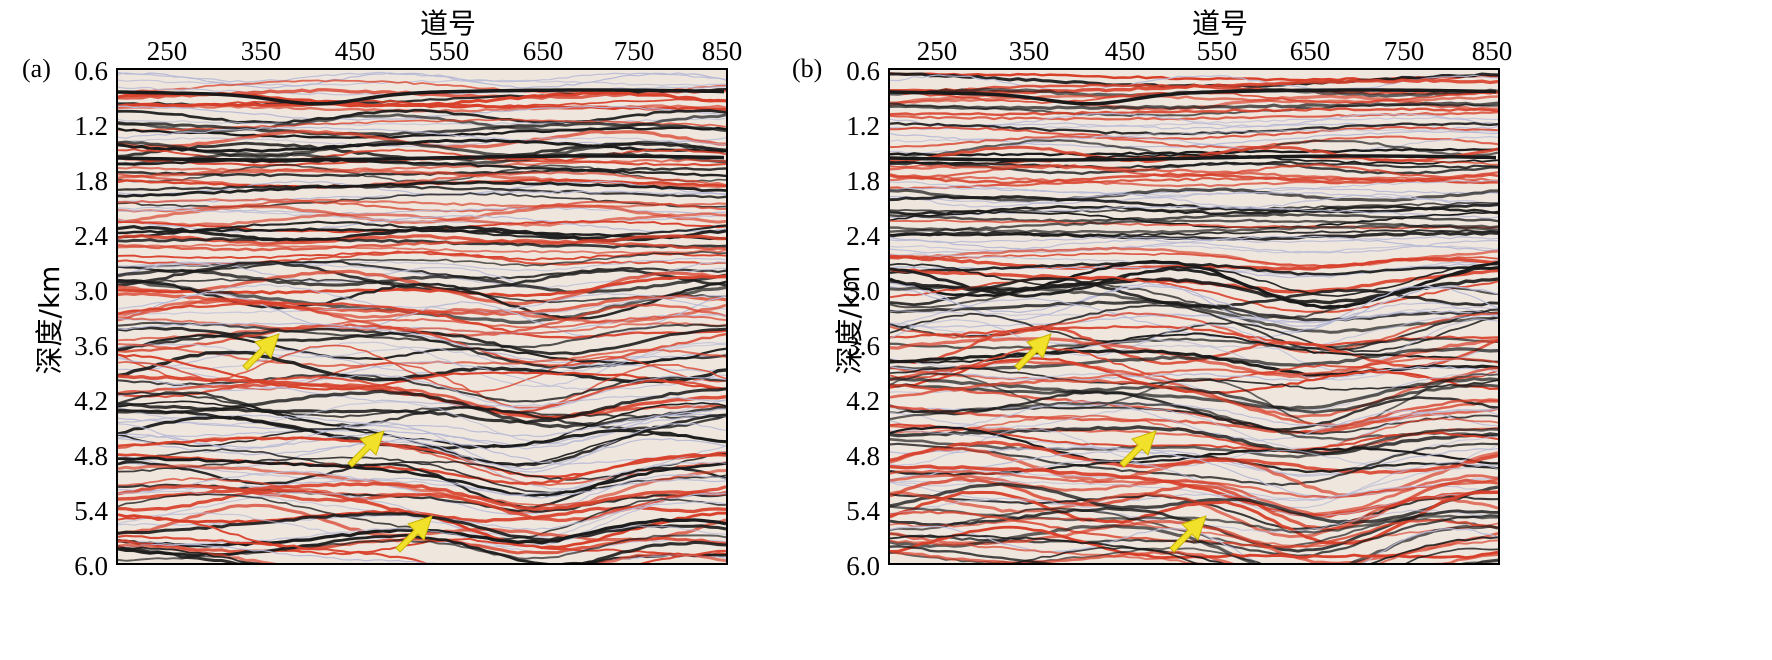 This screenshot has width=1772, height=660. What do you see at coordinates (863, 346) in the screenshot?
I see `y-tick-label: 3.6` at bounding box center [863, 346].